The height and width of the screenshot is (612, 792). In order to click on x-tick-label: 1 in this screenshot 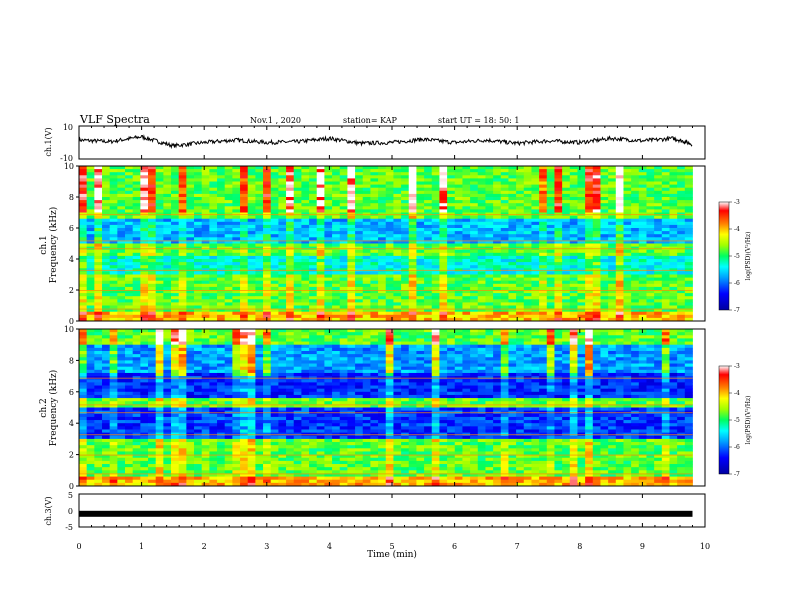, I will do `click(141, 546)`.